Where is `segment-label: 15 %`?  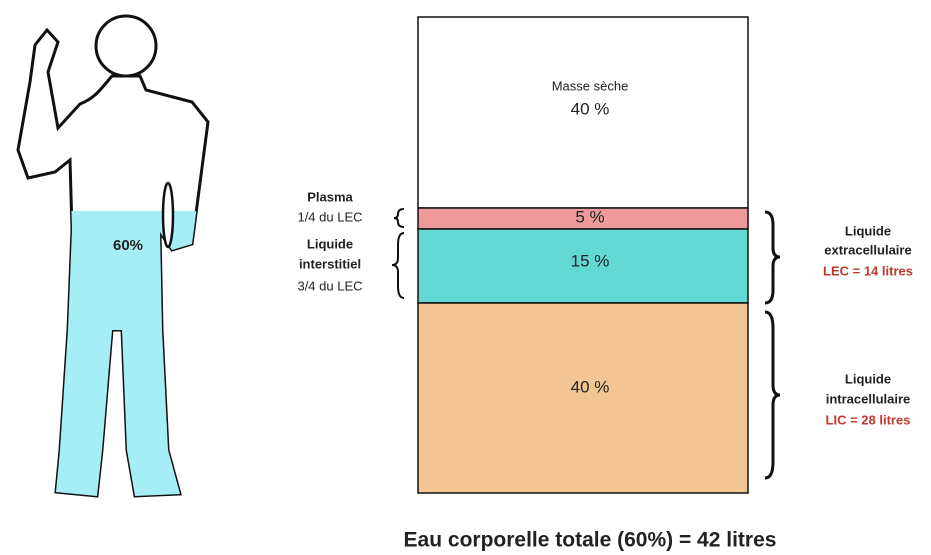
segment-label: 15 % is located at coordinates (590, 260).